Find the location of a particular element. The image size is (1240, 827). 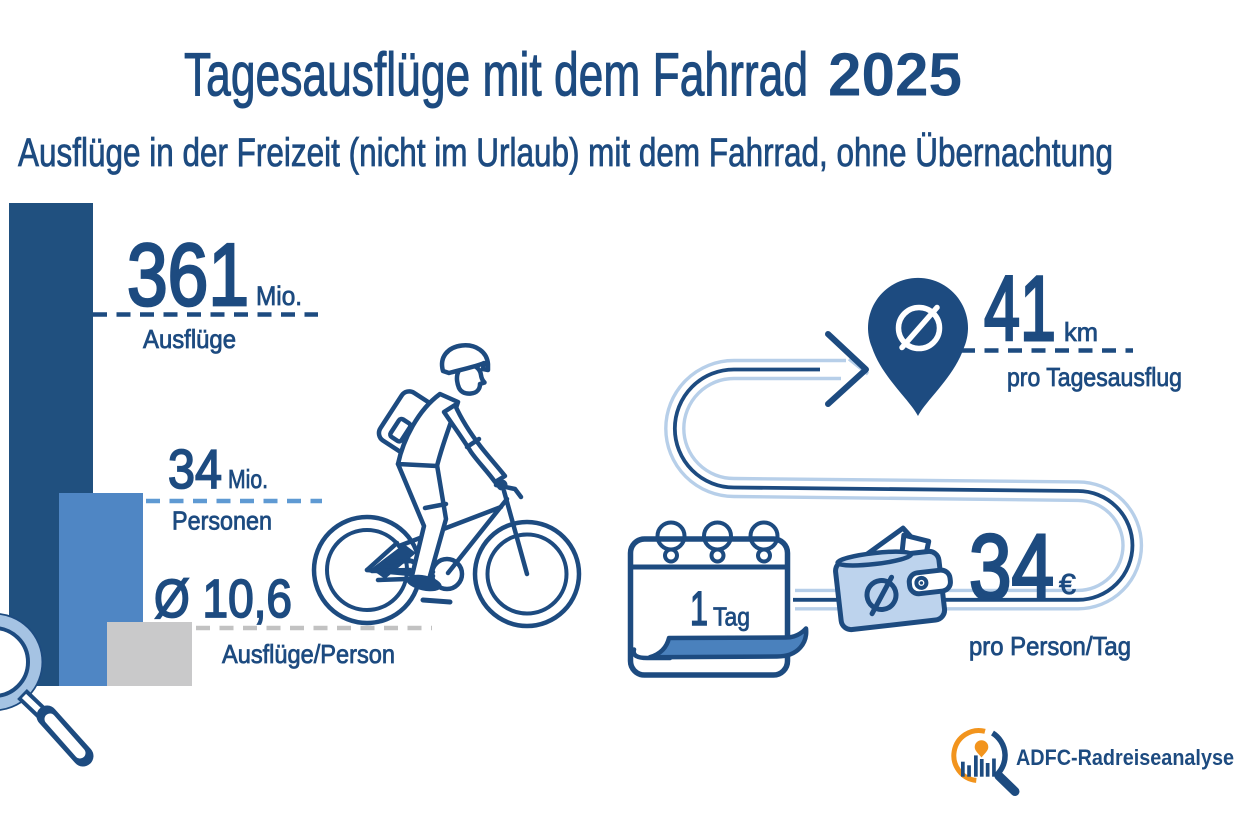

svg-text: Tagesausflüge mit dem Fahrrad is located at coordinates (496, 75).